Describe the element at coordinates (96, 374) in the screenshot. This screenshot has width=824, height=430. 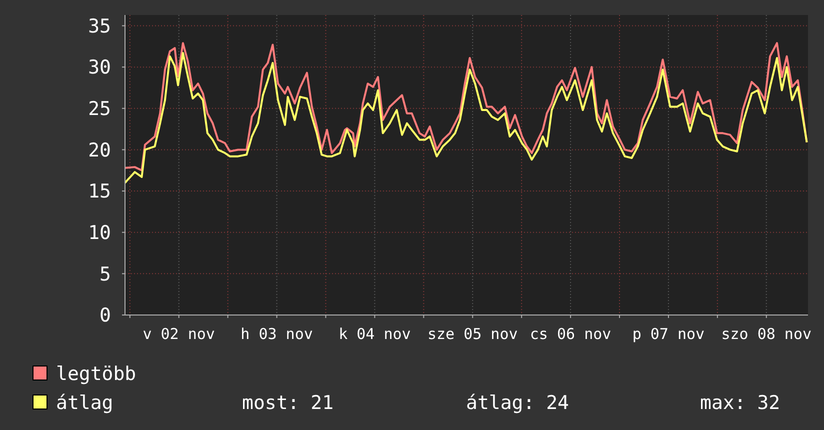
I see `legend-label: legtöbb` at that location.